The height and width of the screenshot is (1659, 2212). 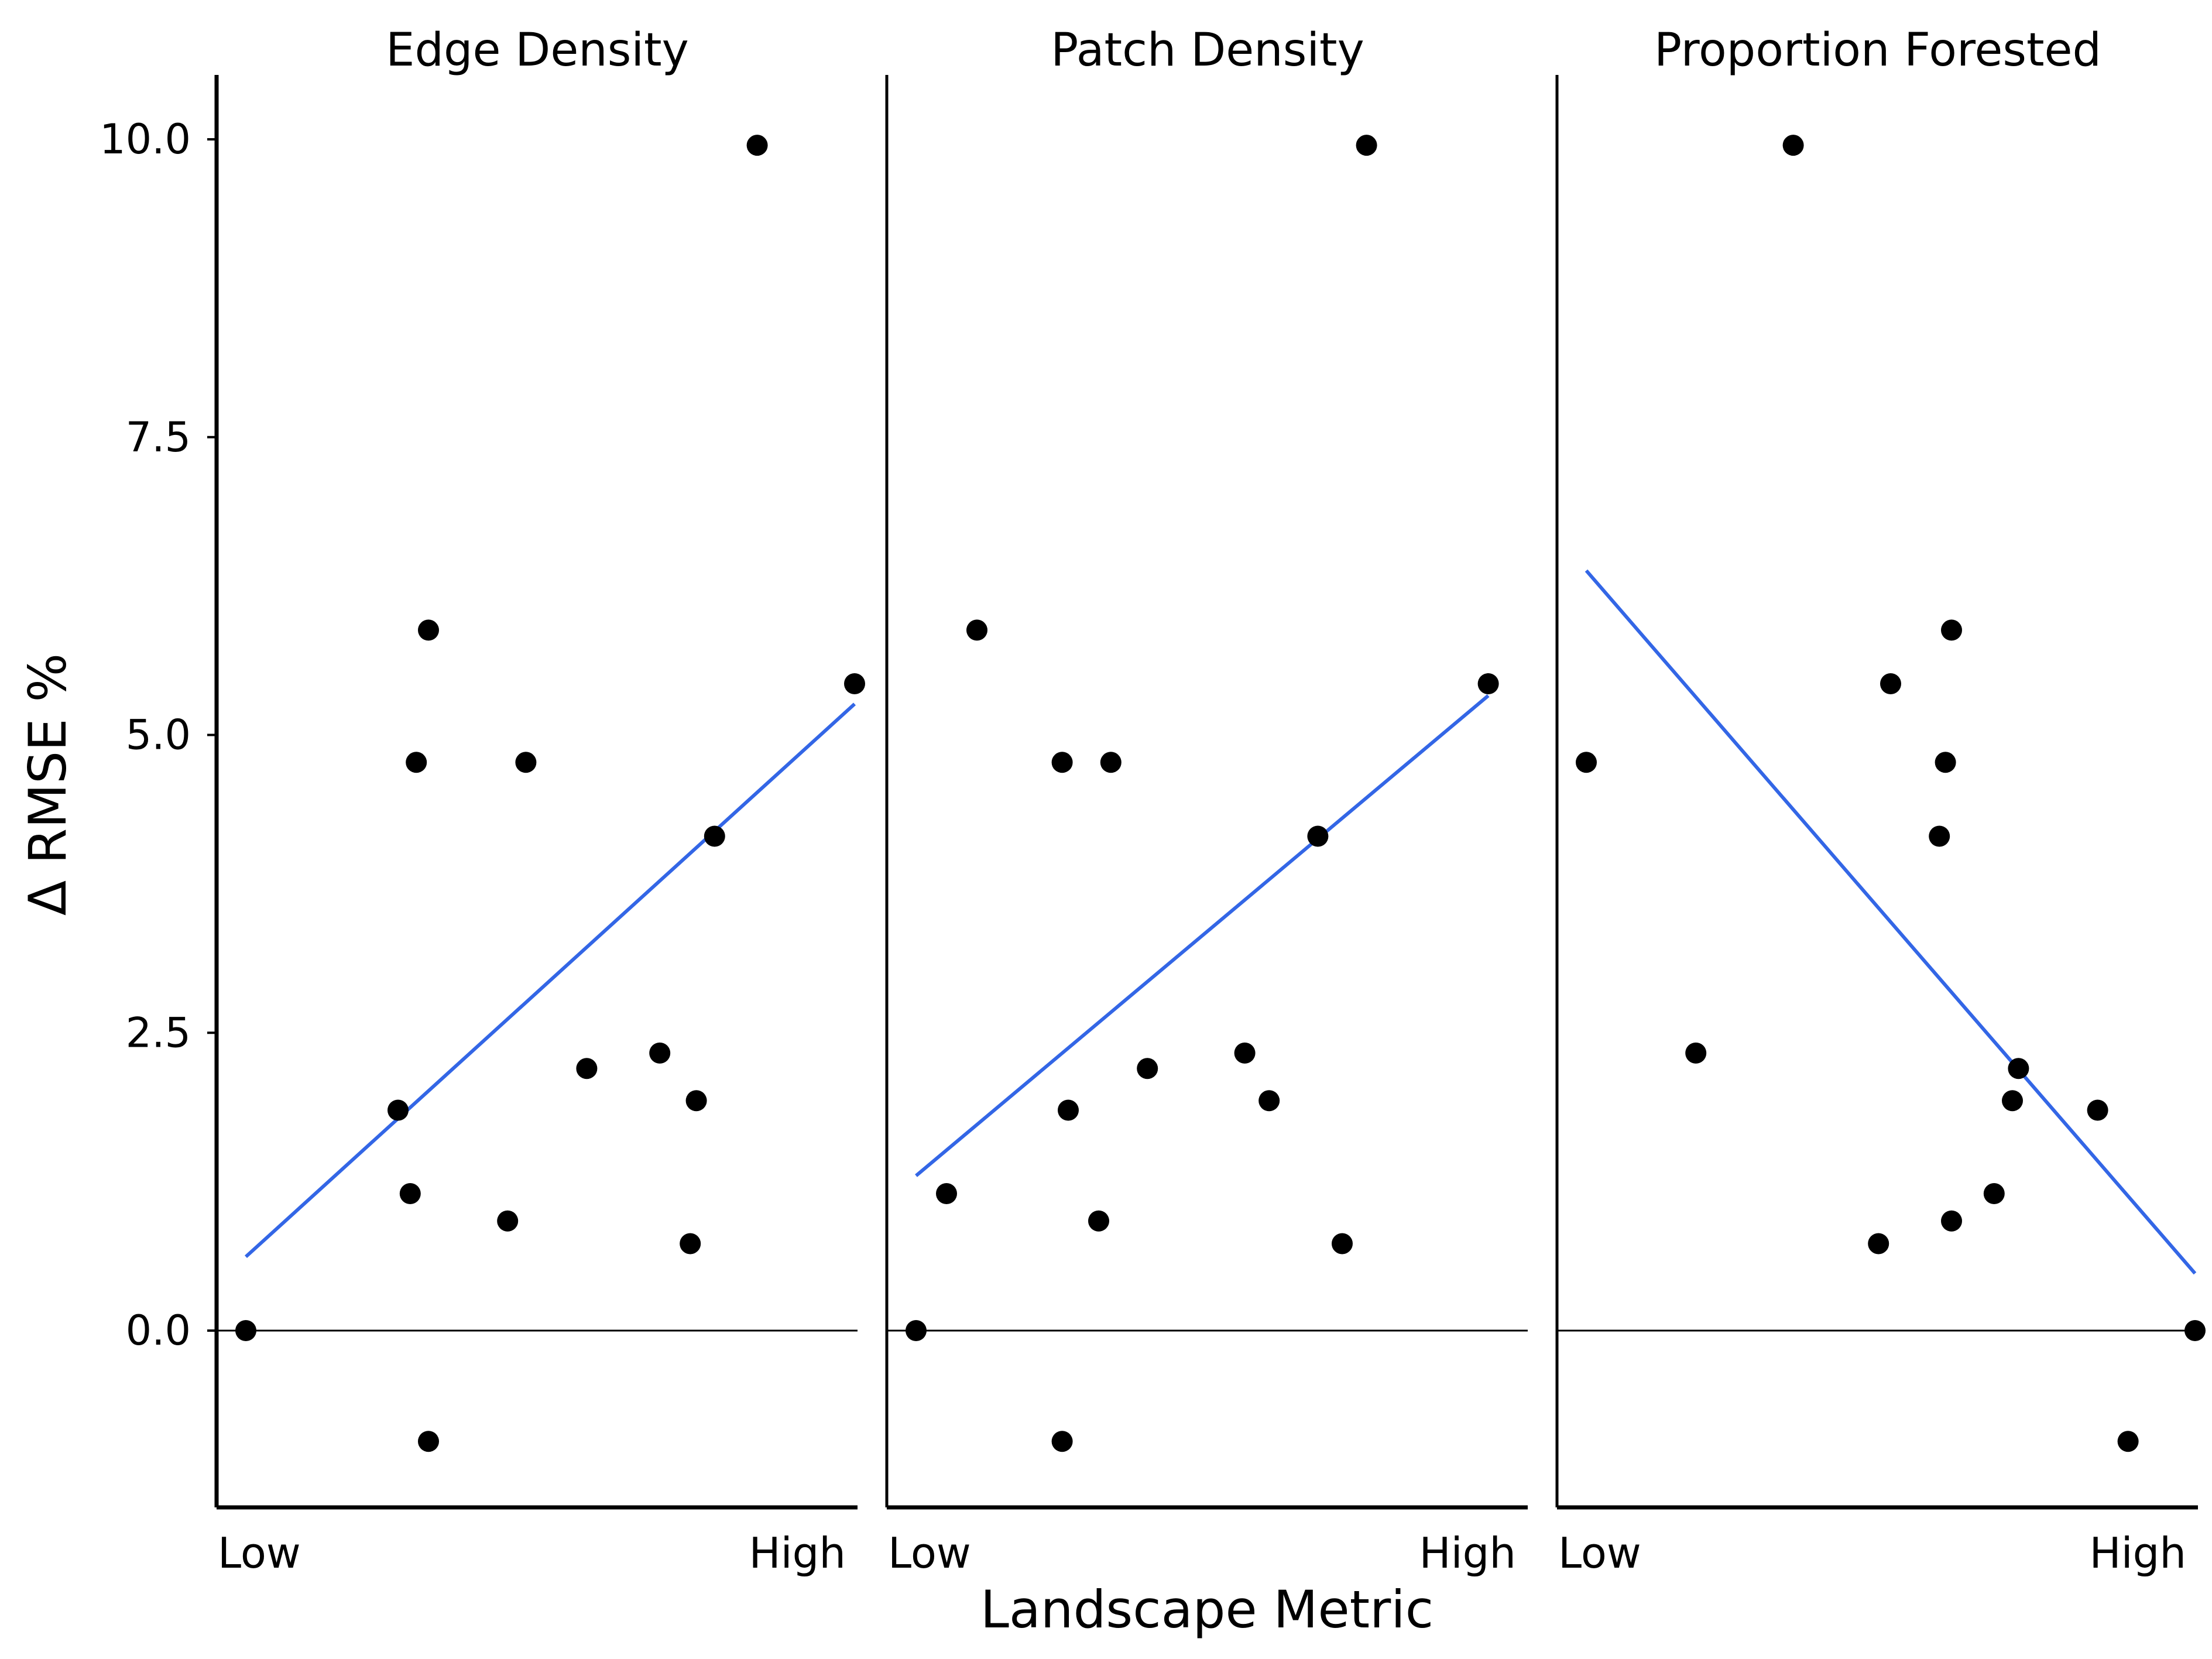 I want to click on y-tick-label: 10.0, so click(x=145, y=139).